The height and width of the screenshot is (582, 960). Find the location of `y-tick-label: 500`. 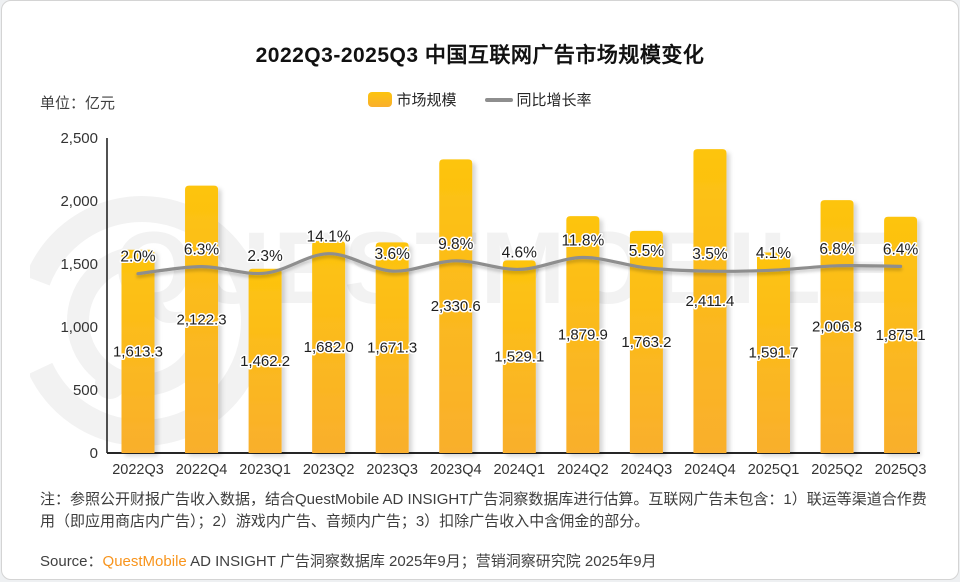

y-tick-label: 500 is located at coordinates (85, 390).